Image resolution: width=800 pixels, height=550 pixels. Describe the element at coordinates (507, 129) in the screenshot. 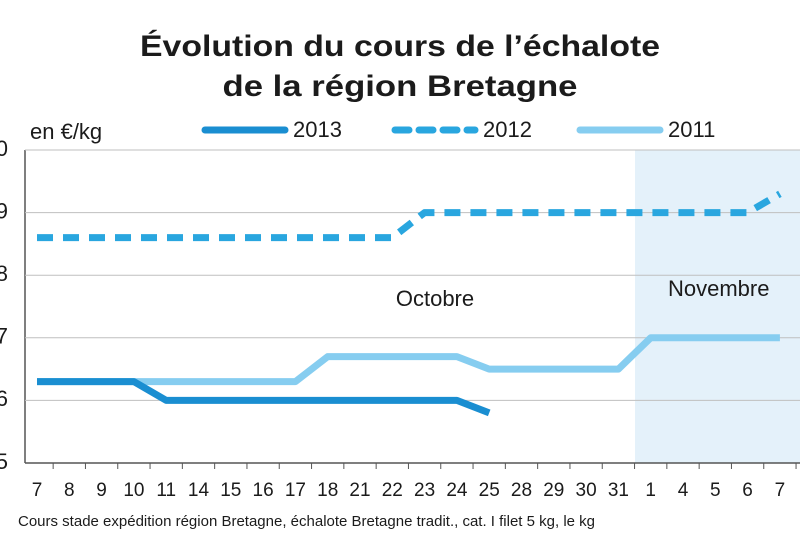

I see `legend-label: 2012` at that location.